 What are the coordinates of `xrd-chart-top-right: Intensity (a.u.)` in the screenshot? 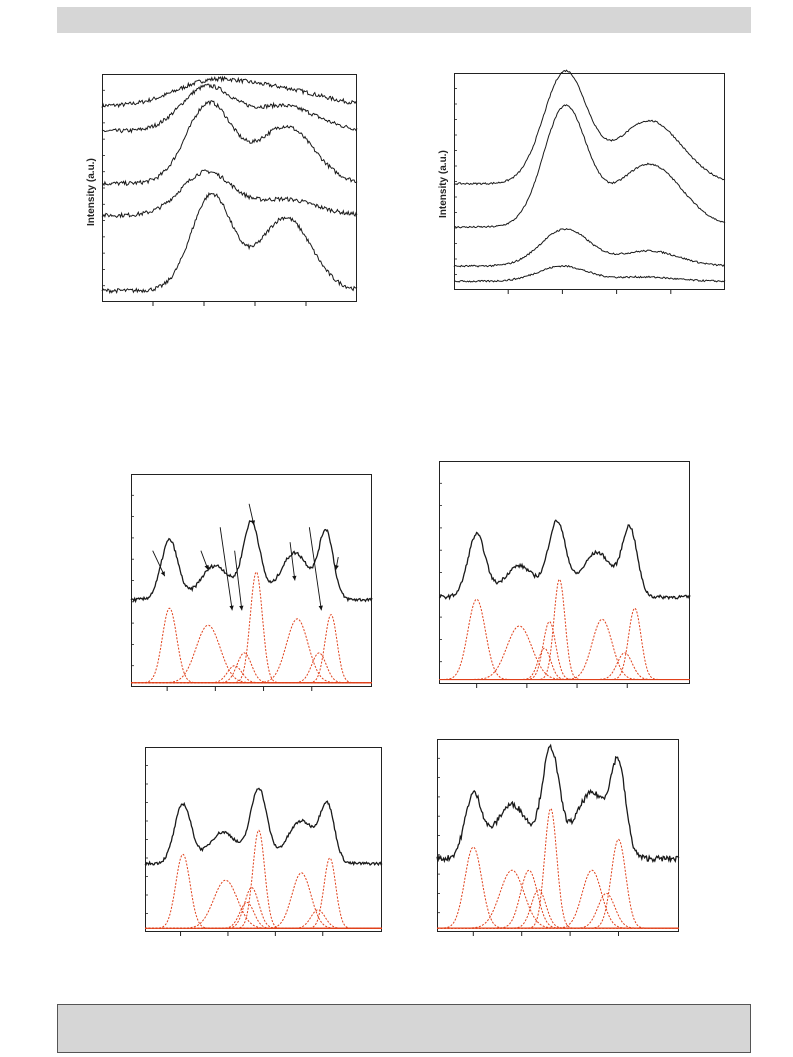 It's located at (582, 181).